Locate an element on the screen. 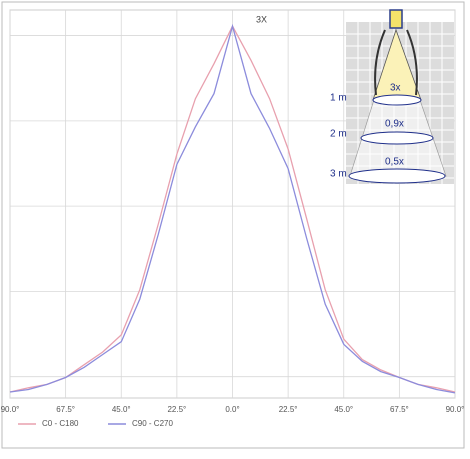 The image size is (470, 459). factor-label: 3x is located at coordinates (395, 88).